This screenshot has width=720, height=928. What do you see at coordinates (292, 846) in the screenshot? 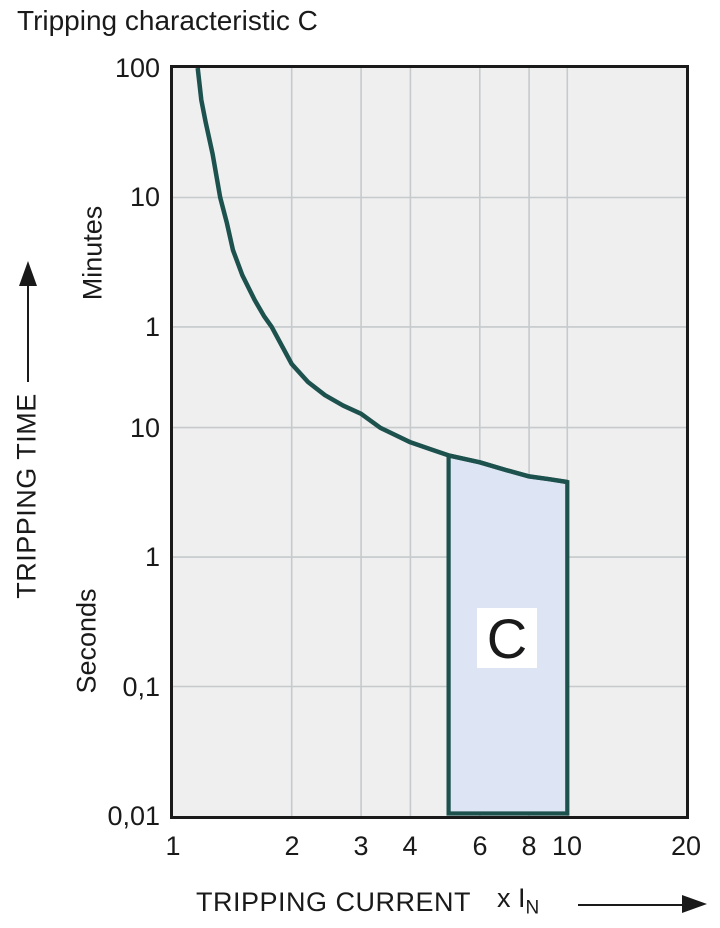
I see `x-tick-label: 2` at bounding box center [292, 846].